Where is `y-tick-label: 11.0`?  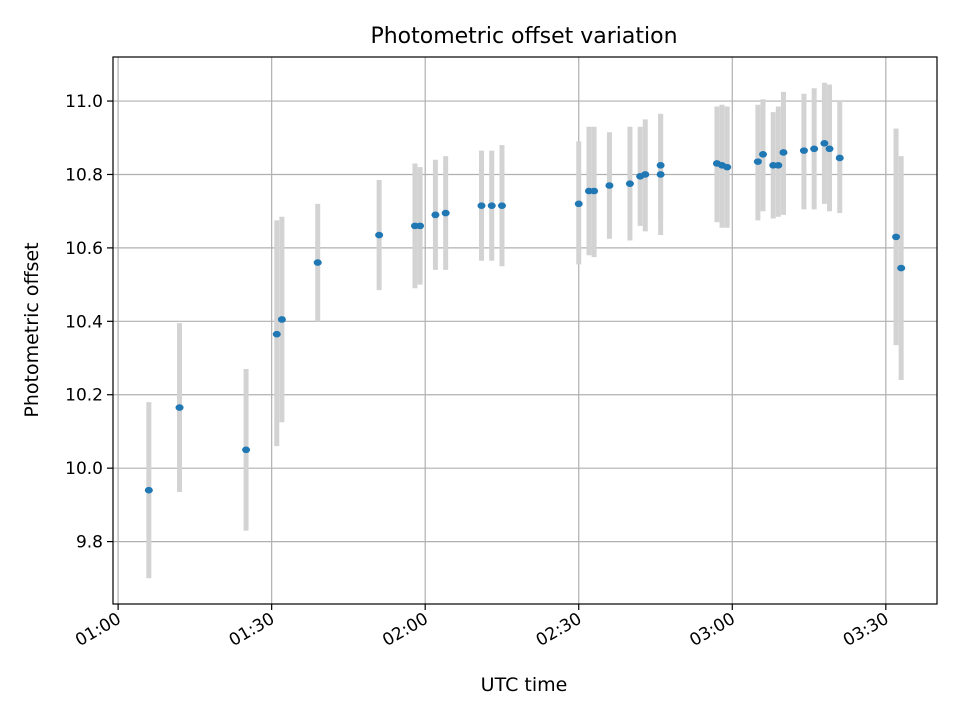 y-tick-label: 11.0 is located at coordinates (84, 102).